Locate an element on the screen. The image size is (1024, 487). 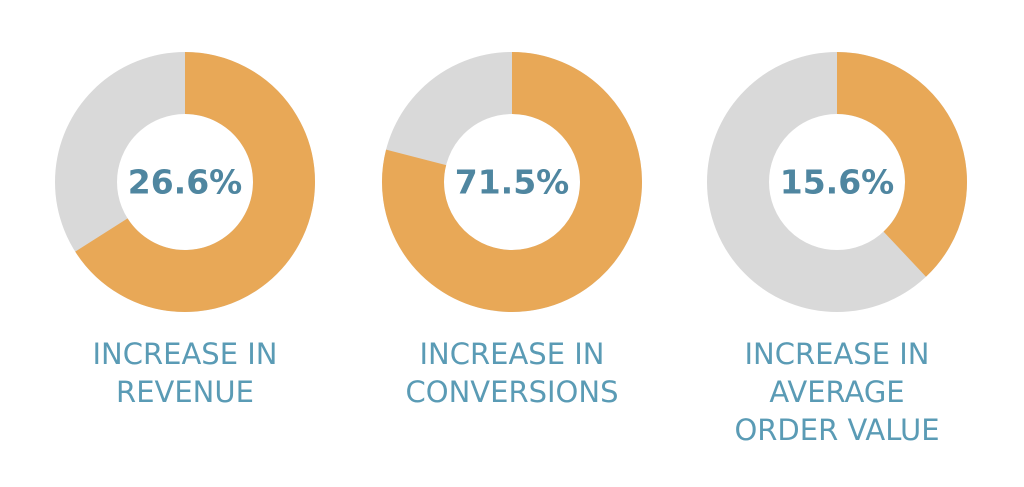
stat-value: 71.5% is located at coordinates (512, 182).